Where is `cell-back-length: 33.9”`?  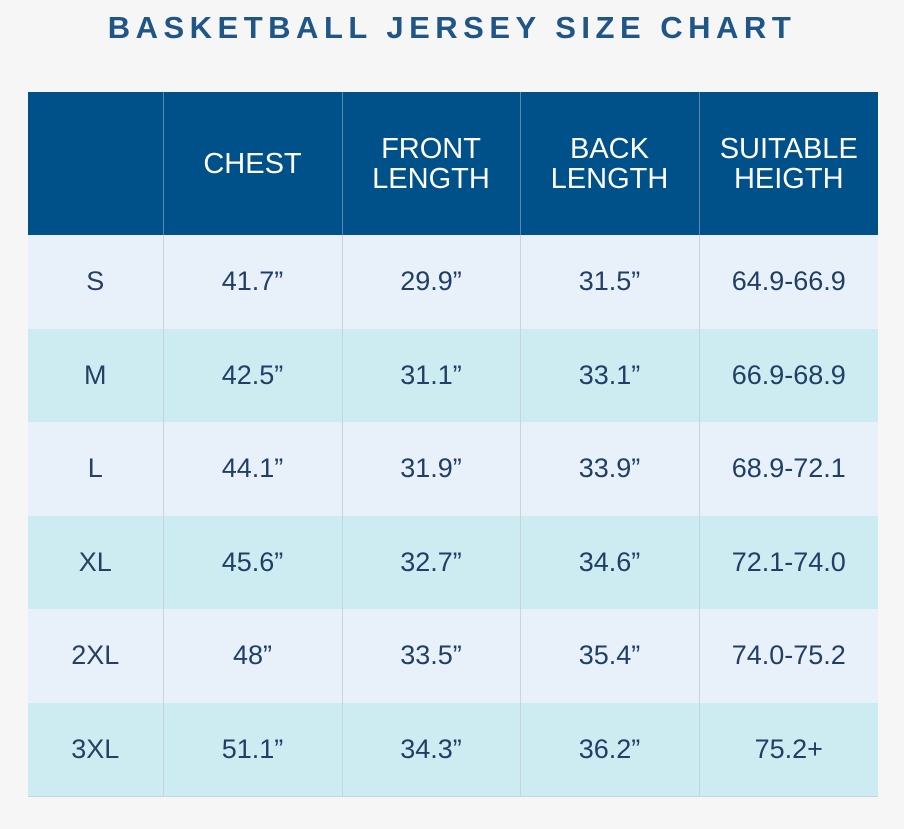 cell-back-length: 33.9” is located at coordinates (609, 469).